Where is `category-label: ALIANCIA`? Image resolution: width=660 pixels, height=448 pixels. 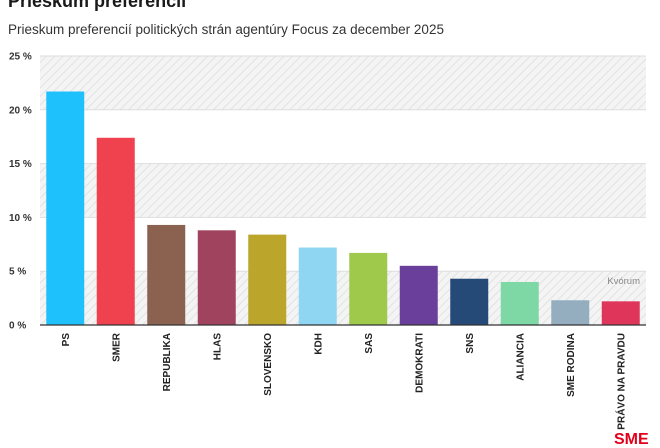
category-label: ALIANCIA is located at coordinates (520, 357).